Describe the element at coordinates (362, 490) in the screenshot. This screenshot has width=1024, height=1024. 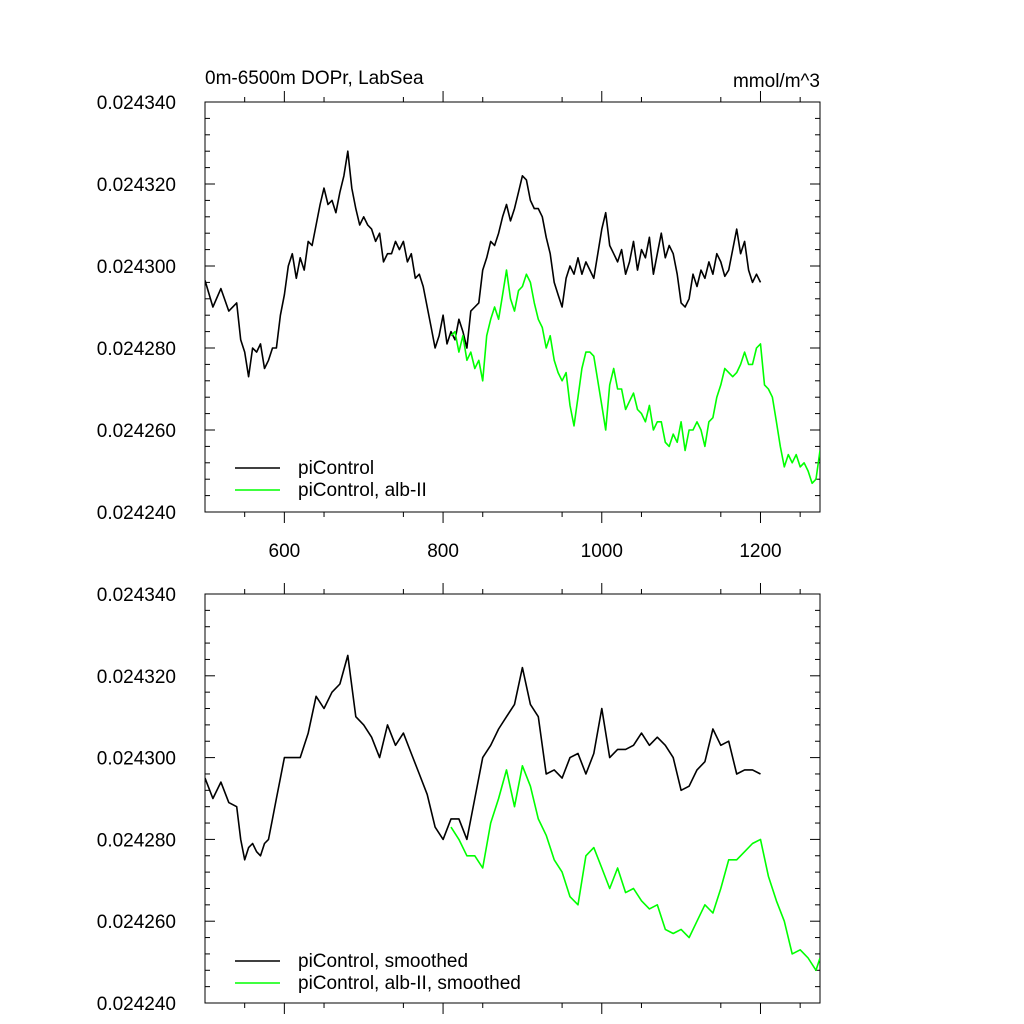
I see `legend-label: piControl, alb-II` at that location.